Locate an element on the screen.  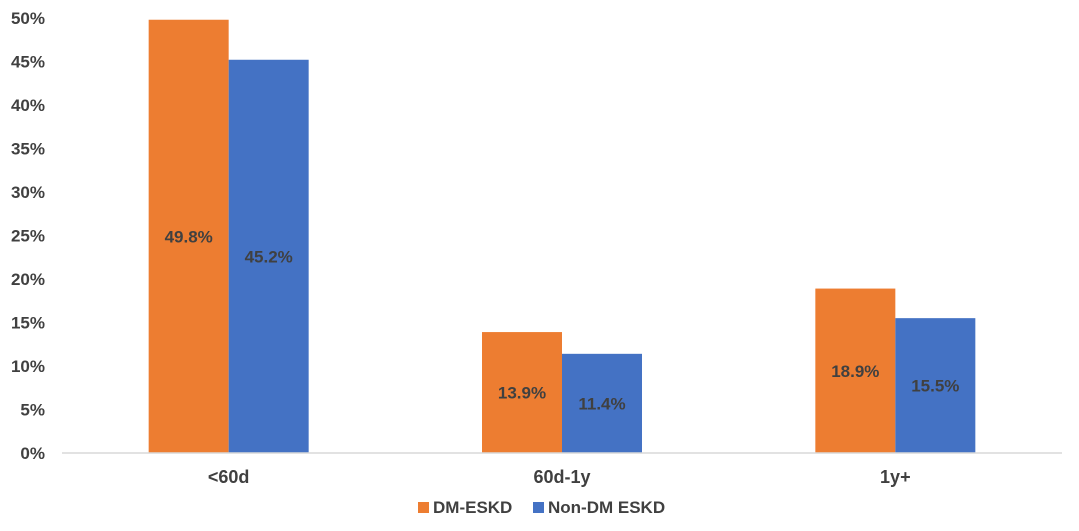
legend-label: DM-ESKD is located at coordinates (472, 507).